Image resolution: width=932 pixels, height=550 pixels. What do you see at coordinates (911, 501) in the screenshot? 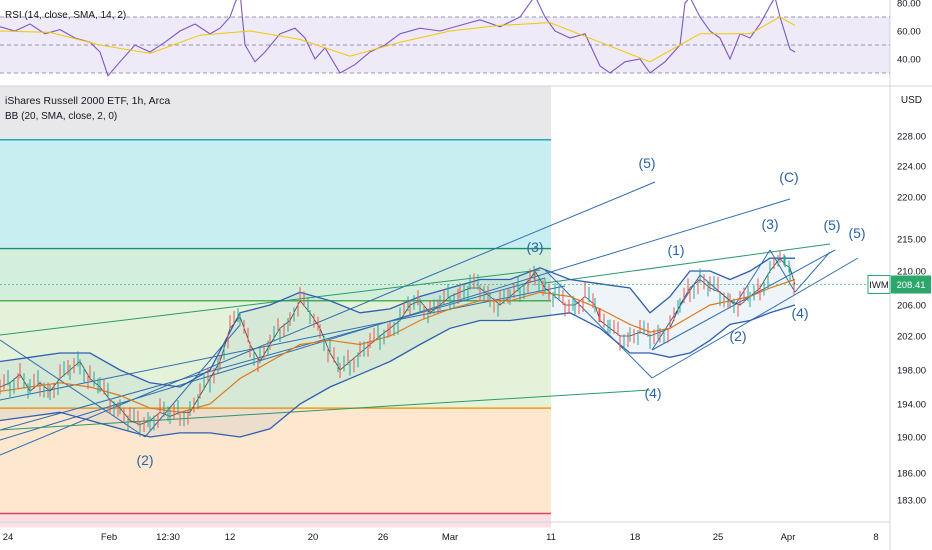
I see `price-tick-label: 183.00` at bounding box center [911, 501].